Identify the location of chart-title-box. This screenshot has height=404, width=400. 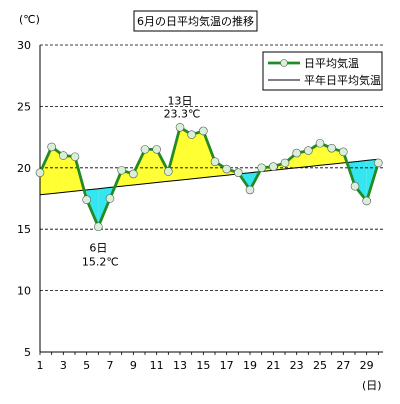
(195, 21).